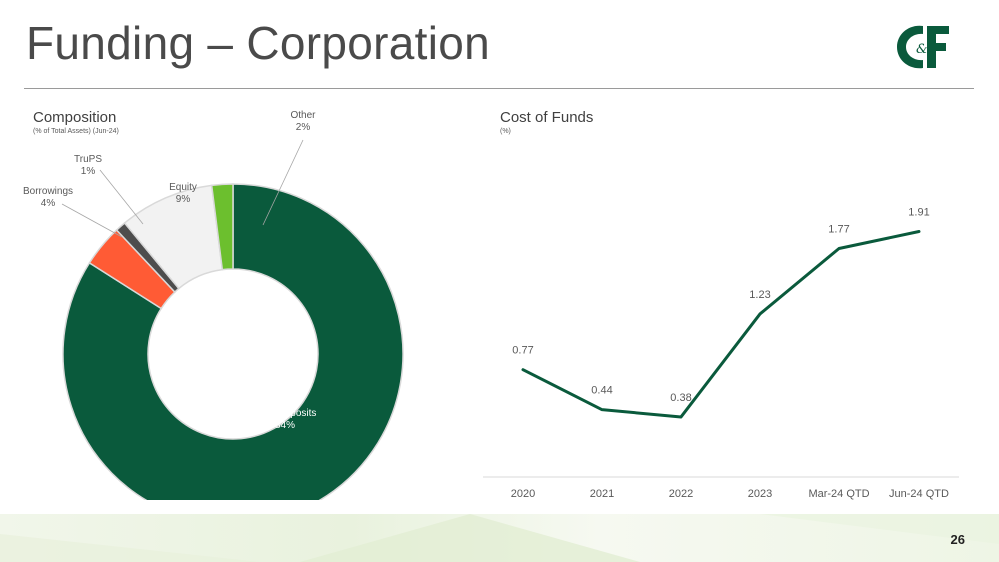 This screenshot has width=999, height=562. I want to click on data-label-0: 0.77, so click(522, 351).